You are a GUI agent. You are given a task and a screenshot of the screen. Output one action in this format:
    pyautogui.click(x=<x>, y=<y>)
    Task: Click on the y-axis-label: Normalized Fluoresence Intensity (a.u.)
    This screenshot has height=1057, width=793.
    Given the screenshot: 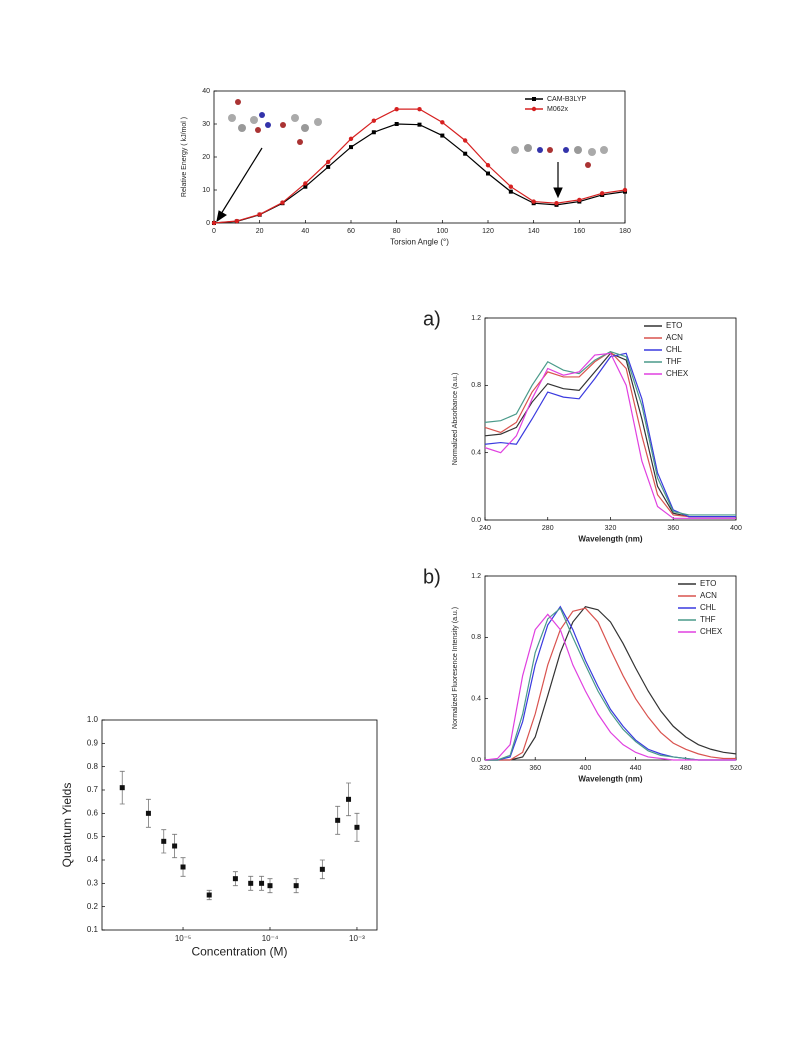 What is the action you would take?
    pyautogui.click(x=455, y=668)
    